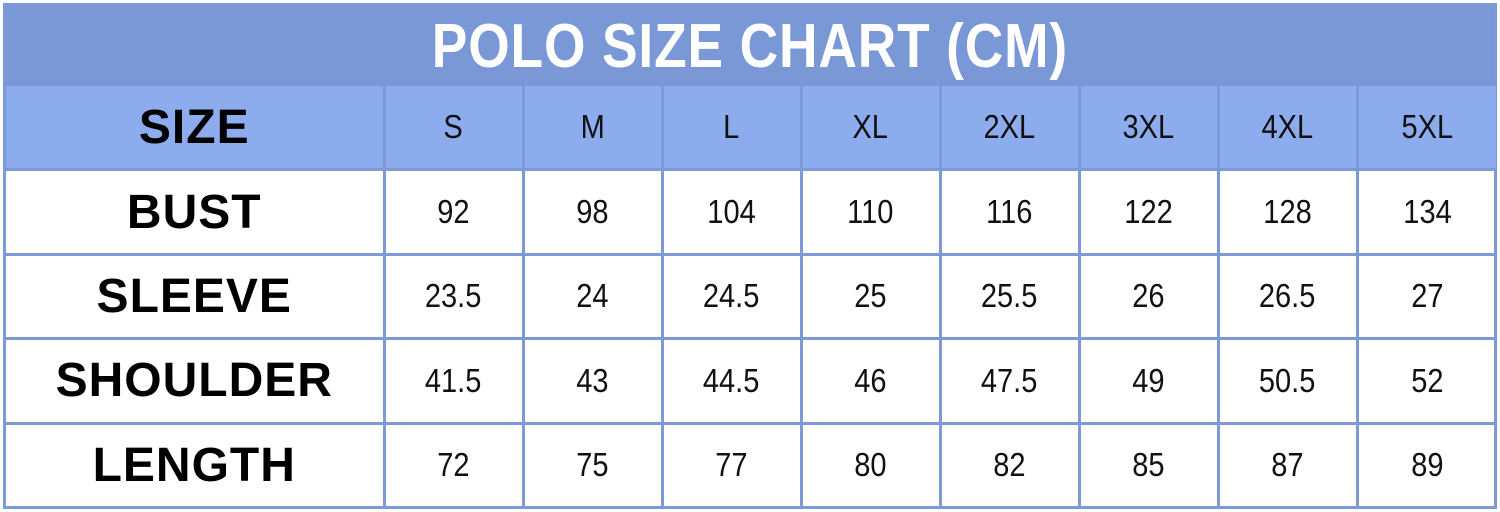 The height and width of the screenshot is (512, 1500). I want to click on value-label: 92, so click(453, 212).